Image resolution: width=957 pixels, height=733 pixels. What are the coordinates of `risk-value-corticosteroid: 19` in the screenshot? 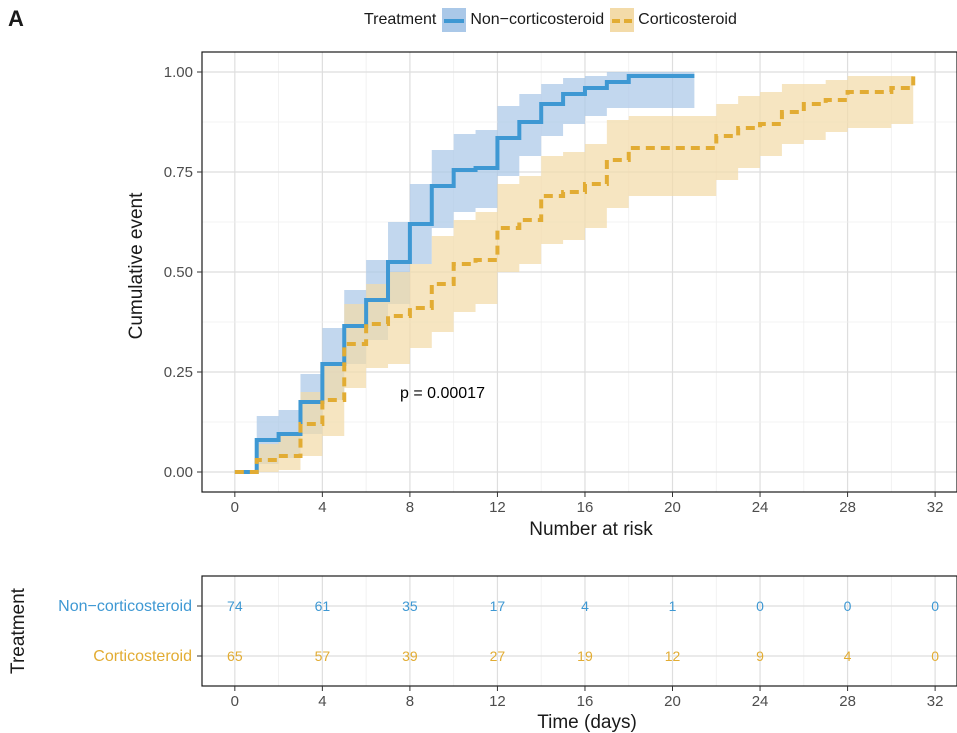 It's located at (585, 656).